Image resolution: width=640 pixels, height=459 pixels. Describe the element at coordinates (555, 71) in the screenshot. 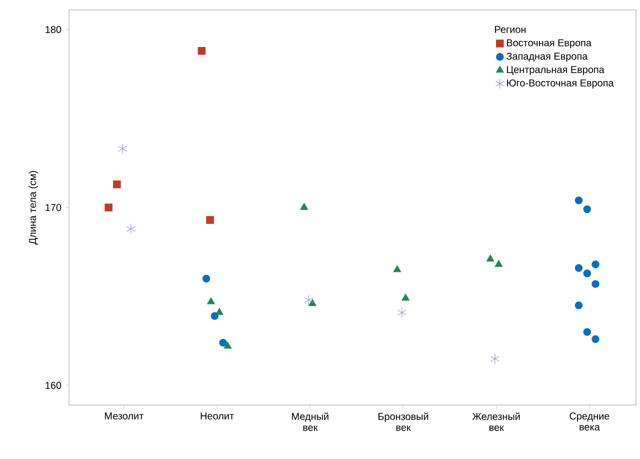

I see `legend-label: Центральная Европа` at that location.